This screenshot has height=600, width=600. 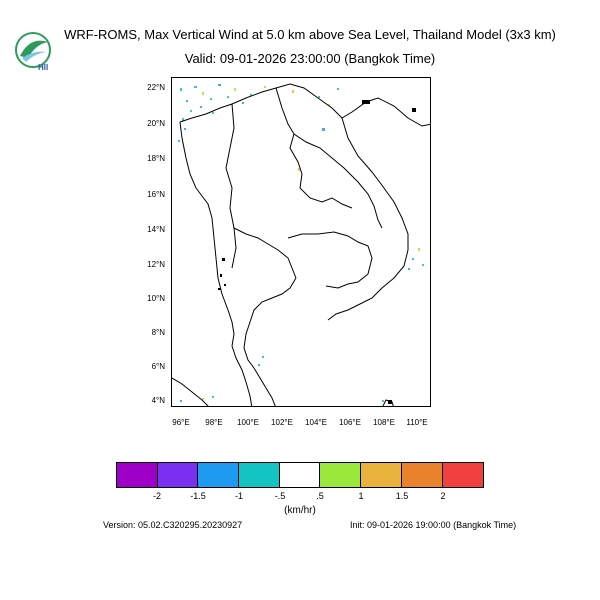 What do you see at coordinates (198, 496) in the screenshot?
I see `cbar-tick: -1.5` at bounding box center [198, 496].